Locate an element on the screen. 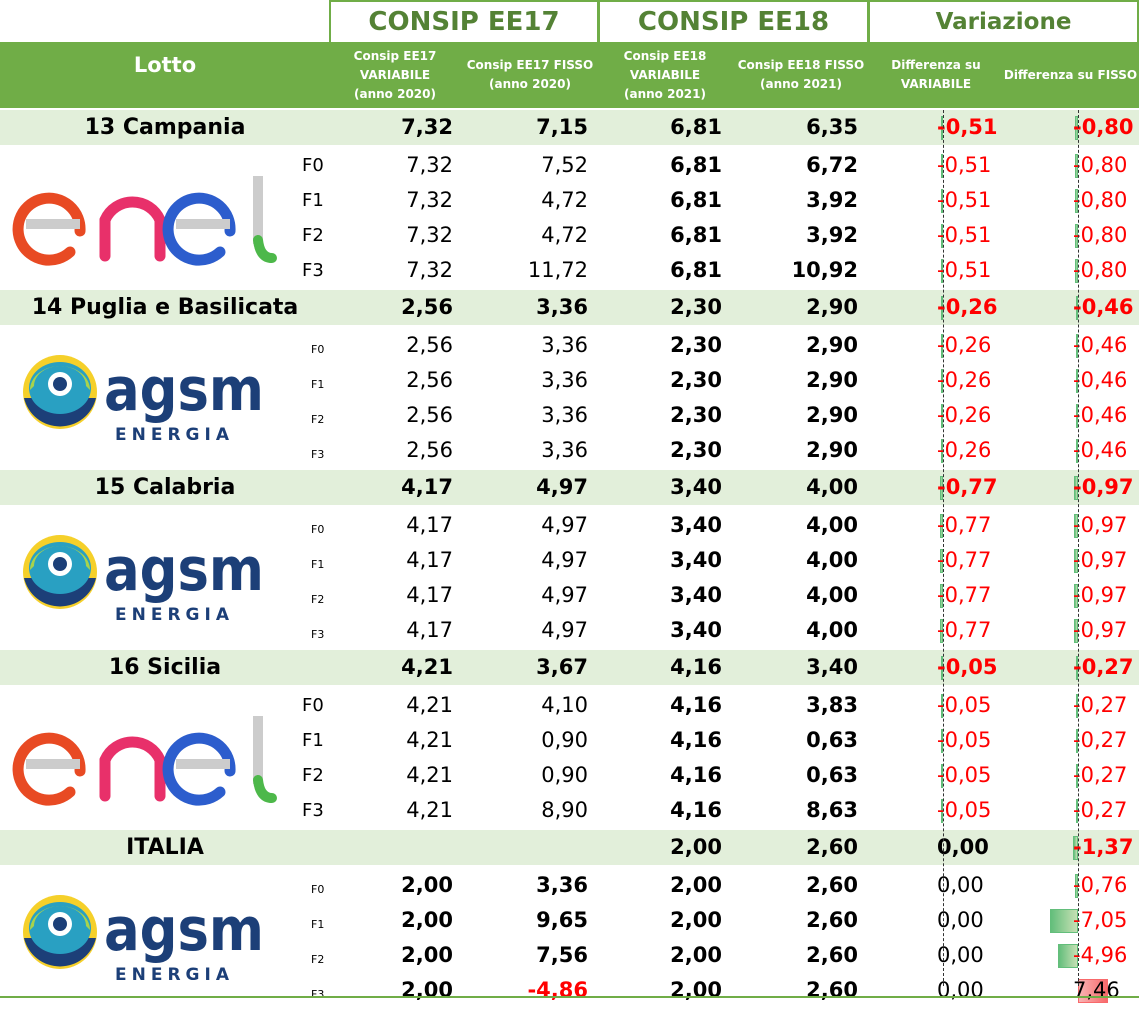 The width and height of the screenshot is (1139, 1017). band-value: 2,00 is located at coordinates (696, 920).